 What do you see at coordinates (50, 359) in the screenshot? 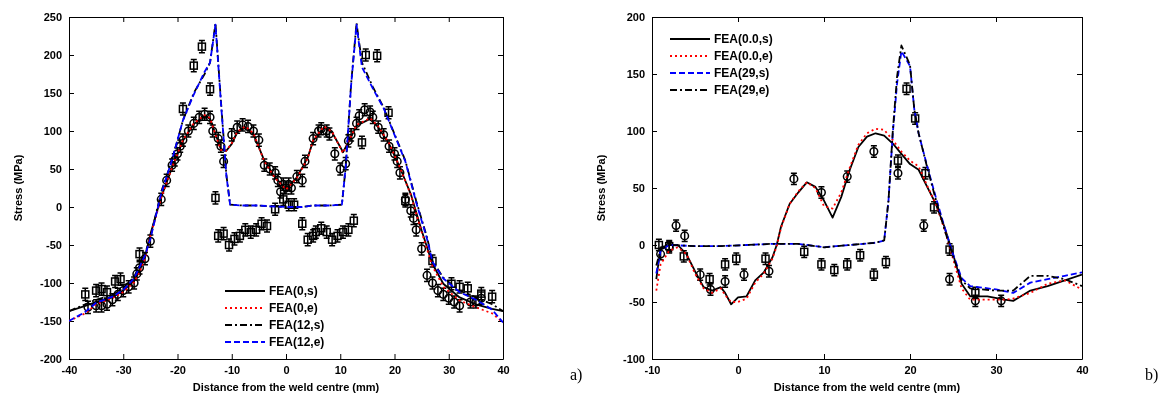
I see `y-tick-label: -200` at bounding box center [50, 359].